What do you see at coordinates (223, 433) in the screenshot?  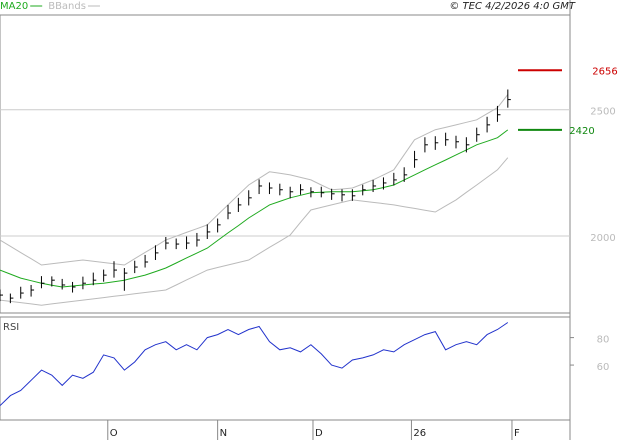 I see `x-tick-label: N` at bounding box center [223, 433].